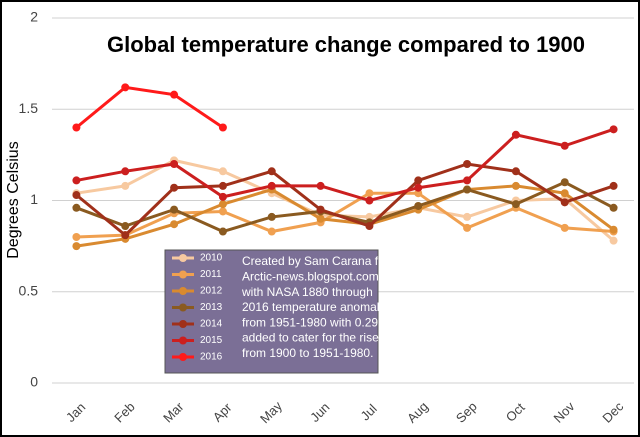  I want to click on annotation: from 1951-1980 with 0.29°C, so click(317, 322).